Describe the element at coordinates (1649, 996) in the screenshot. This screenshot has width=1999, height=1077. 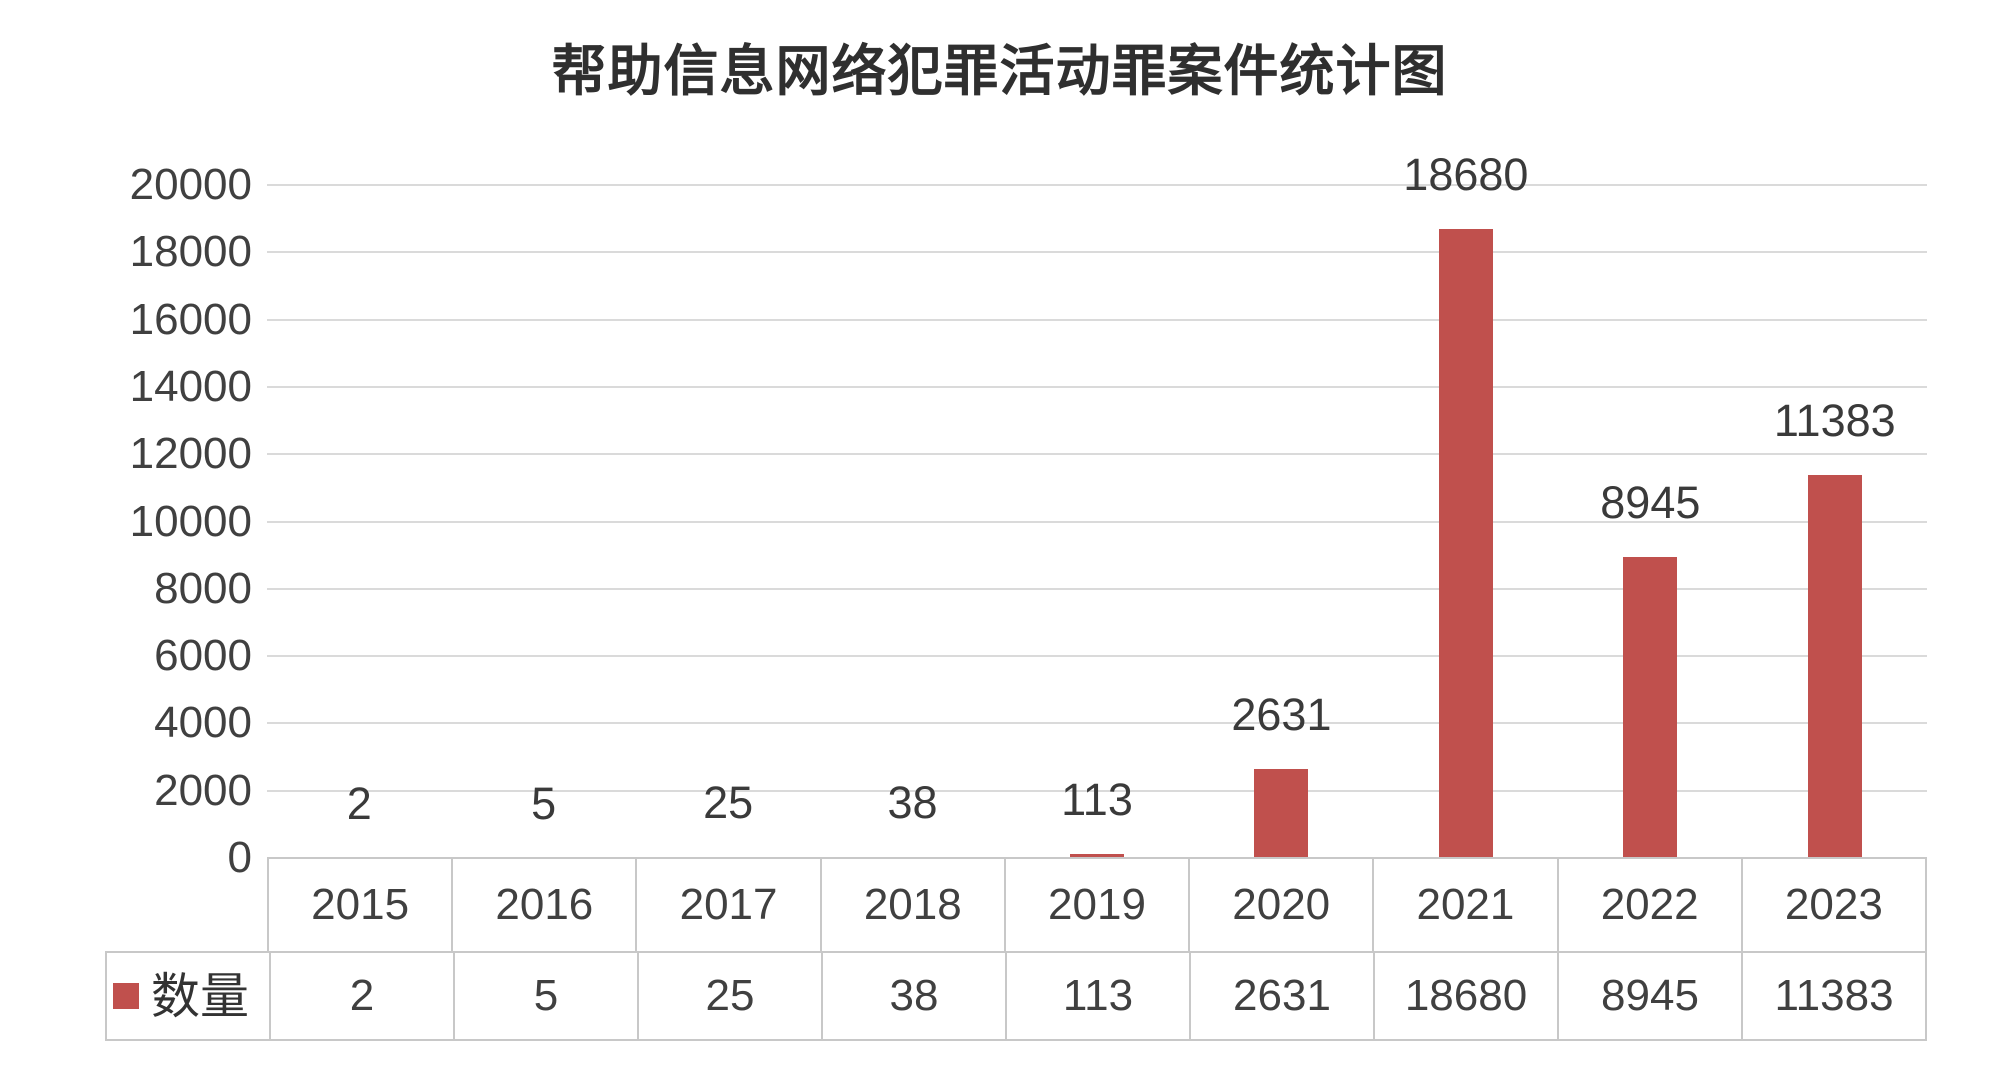
I see `table-value-cell: 8945` at that location.